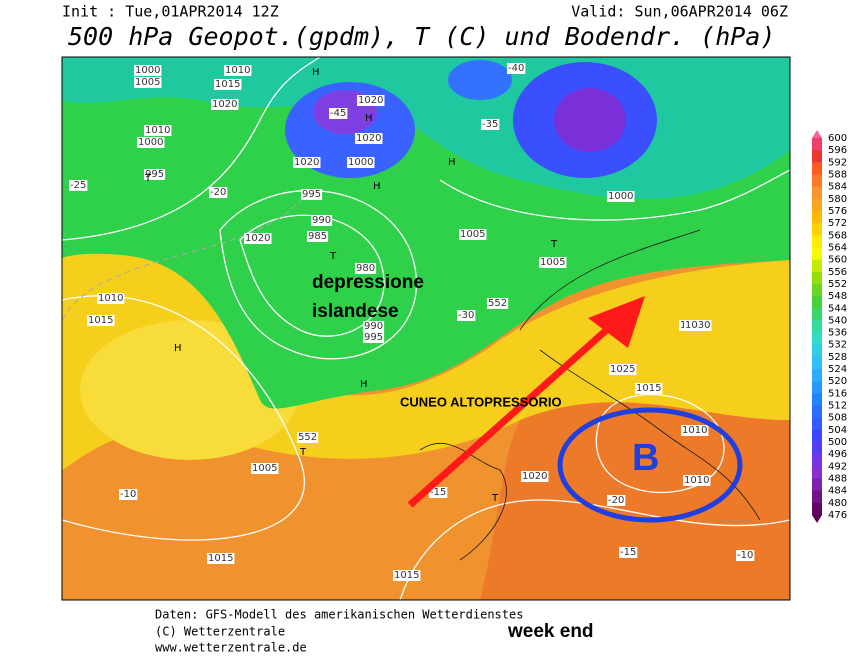 Image resolution: width=850 pixels, height=657 pixels. Describe the element at coordinates (550, 631) in the screenshot. I see `footer-note: week end` at that location.